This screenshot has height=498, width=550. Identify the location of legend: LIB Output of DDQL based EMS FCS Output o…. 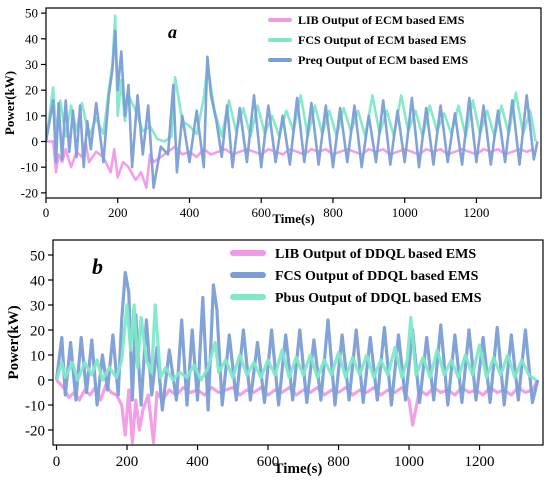
(356, 276).